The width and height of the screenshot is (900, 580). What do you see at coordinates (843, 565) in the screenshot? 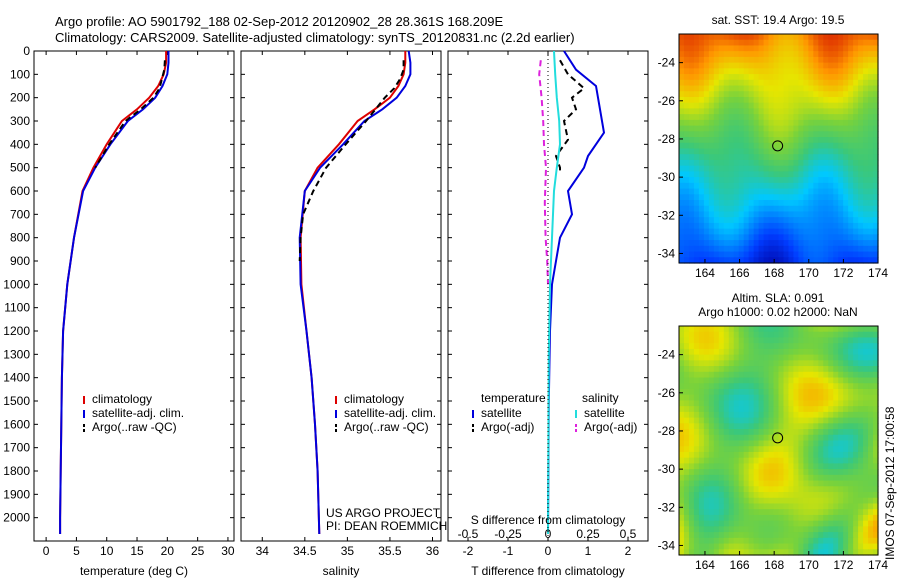
I see `x-tick-label: 172` at bounding box center [843, 565].